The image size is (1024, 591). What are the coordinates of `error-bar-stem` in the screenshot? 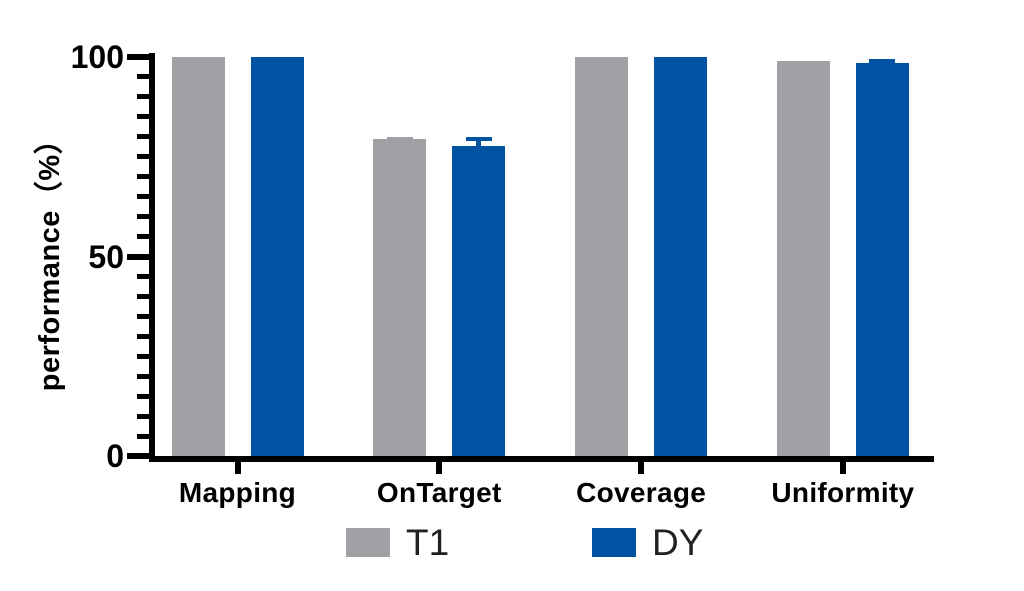 It's located at (479, 143).